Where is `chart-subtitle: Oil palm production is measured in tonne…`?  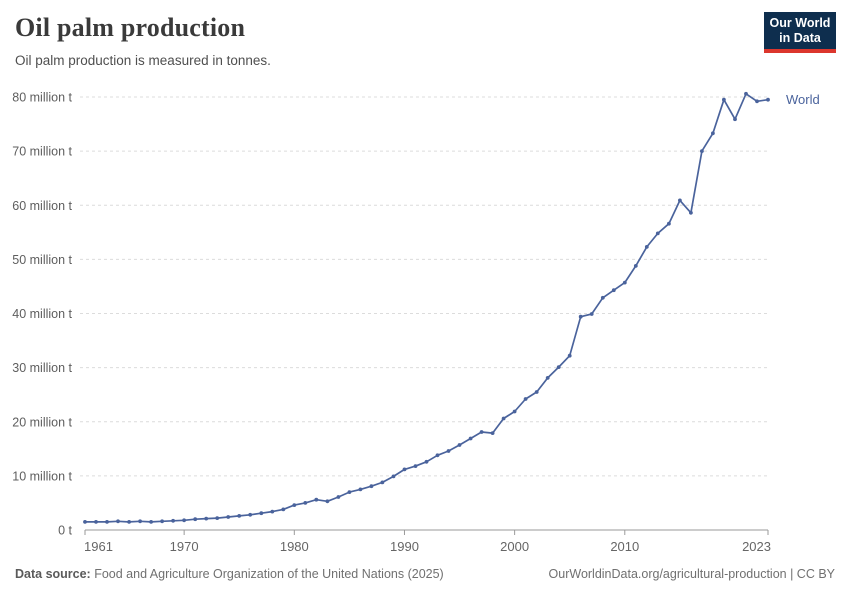
chart-subtitle: Oil palm production is measured in tonne… is located at coordinates (143, 60).